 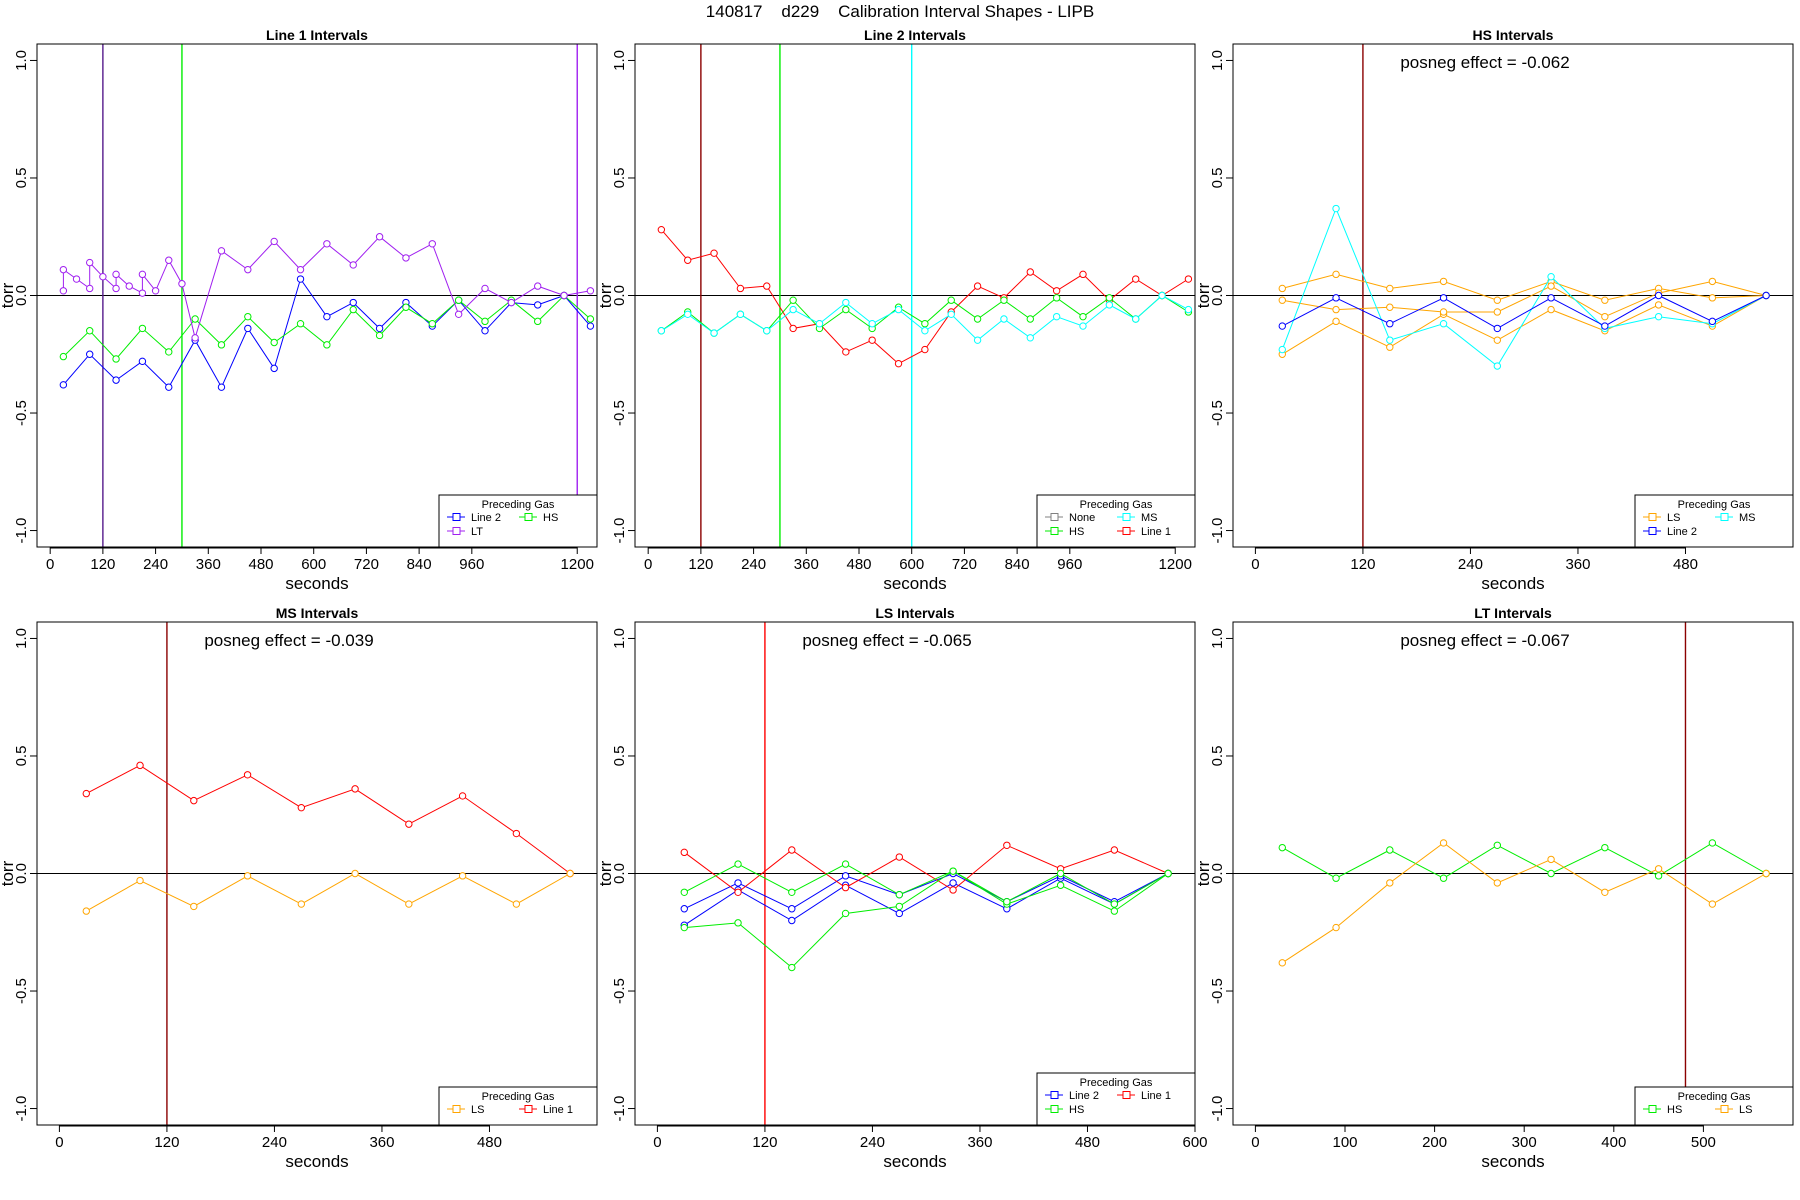 I want to click on chart-title: Line 2 Intervals, so click(x=915, y=35).